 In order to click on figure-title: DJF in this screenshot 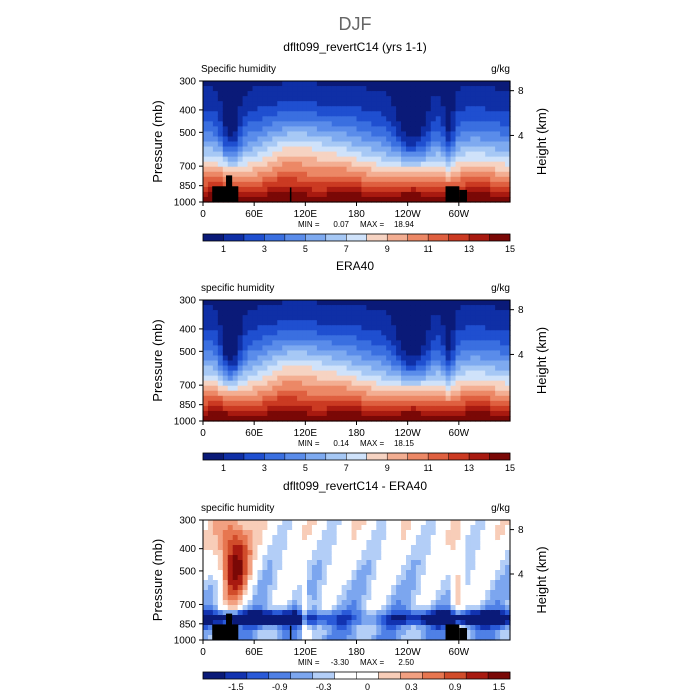, I will do `click(355, 24)`.